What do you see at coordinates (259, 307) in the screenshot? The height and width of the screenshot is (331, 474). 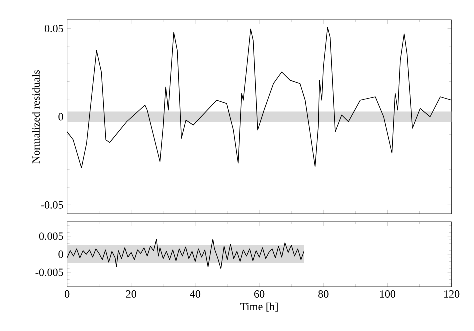 I see `x-axis-title: Time [h]` at bounding box center [259, 307].